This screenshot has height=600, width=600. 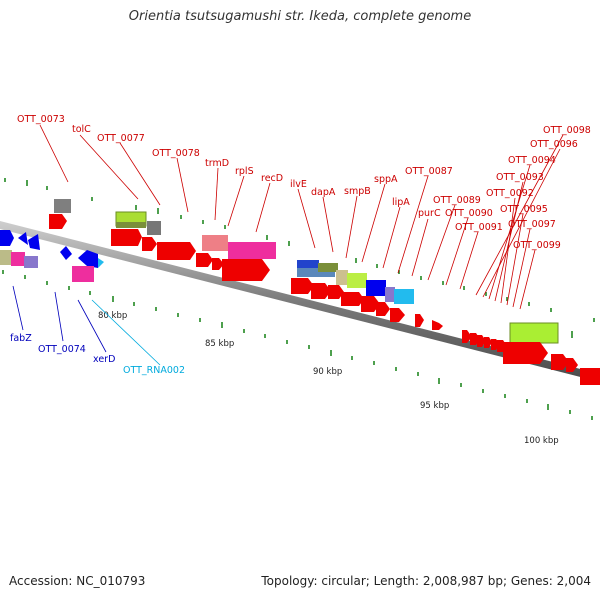 I want to click on gene-label: OTT_0097, so click(x=532, y=224).